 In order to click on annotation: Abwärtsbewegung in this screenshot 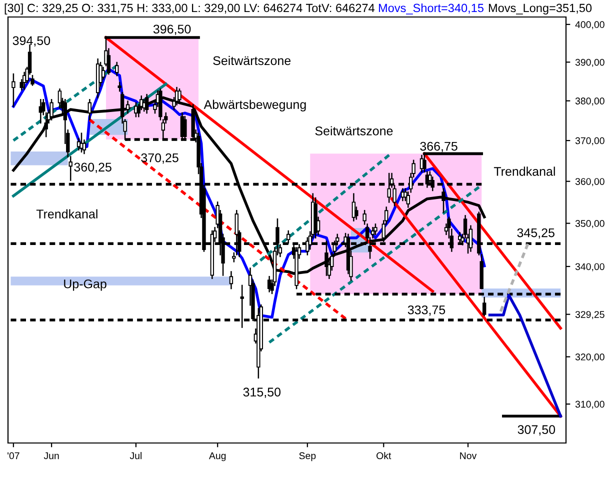, I will do `click(255, 106)`.